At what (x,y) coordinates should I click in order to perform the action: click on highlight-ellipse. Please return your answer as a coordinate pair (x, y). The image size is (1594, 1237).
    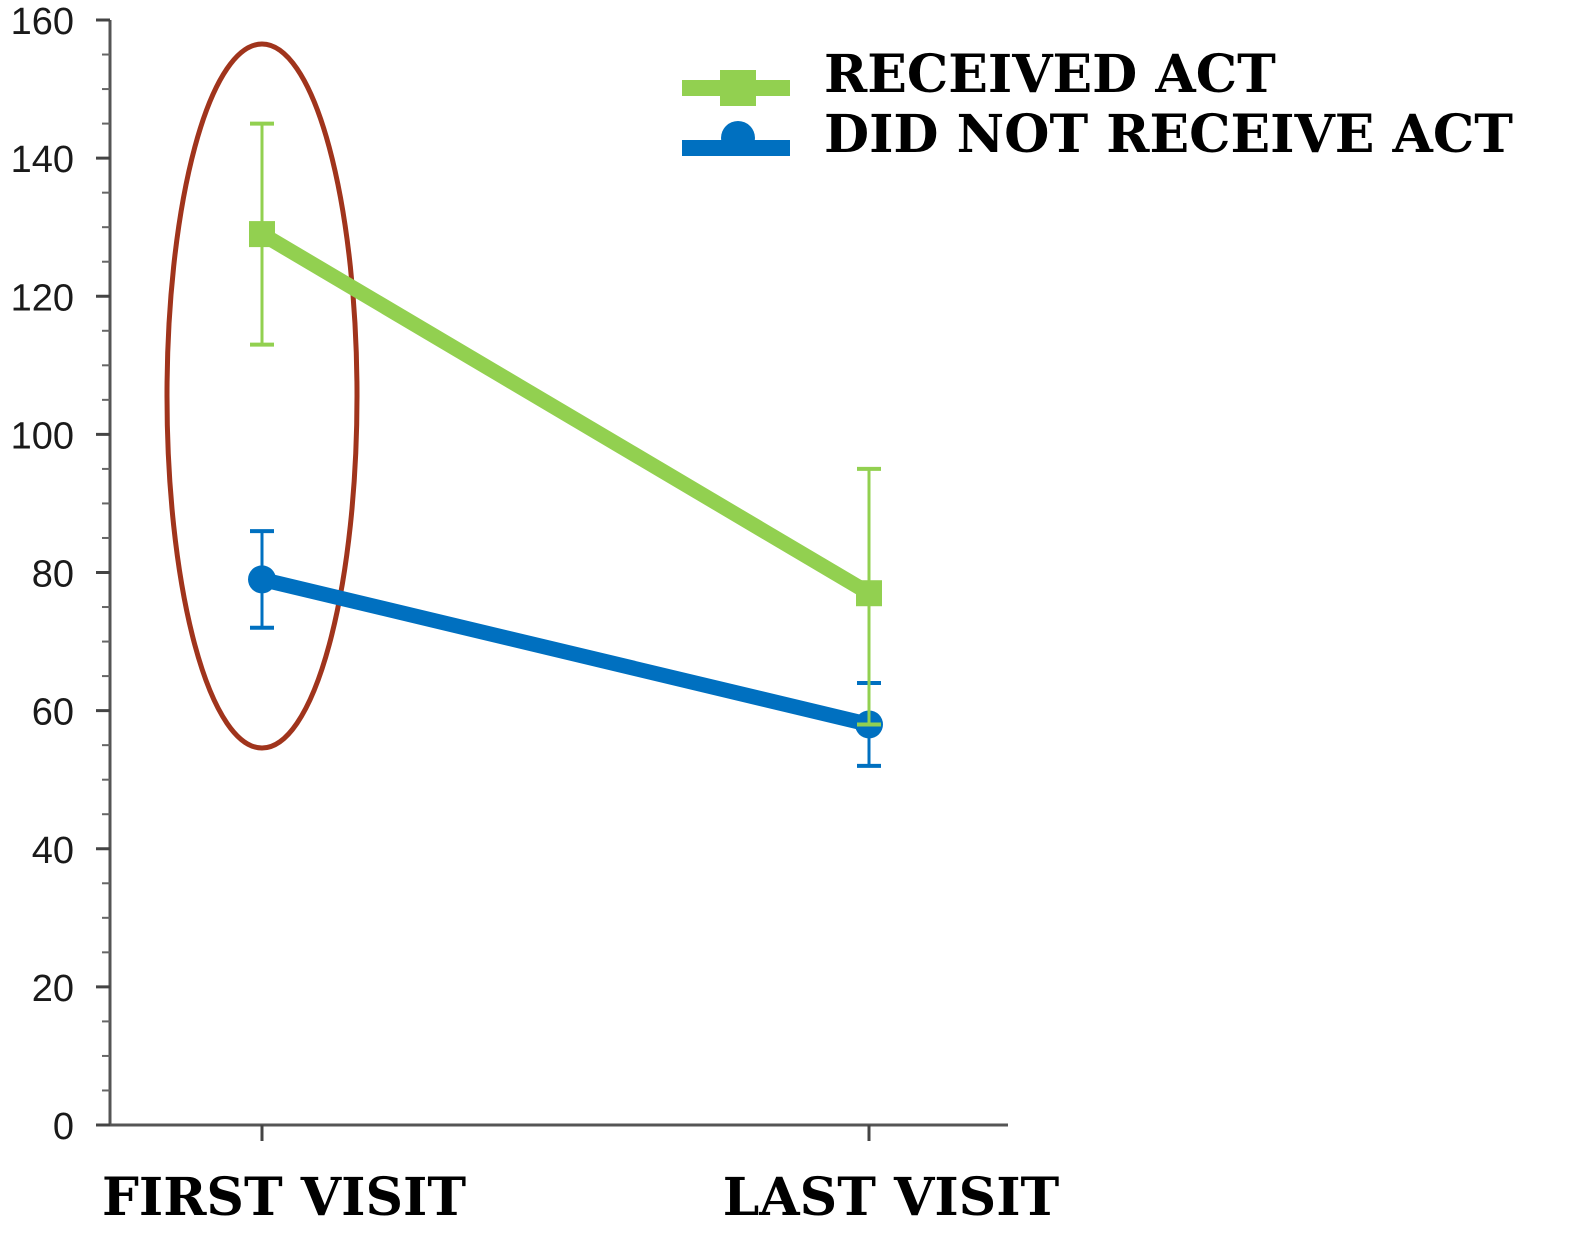
    Looking at the image, I should click on (262, 396).